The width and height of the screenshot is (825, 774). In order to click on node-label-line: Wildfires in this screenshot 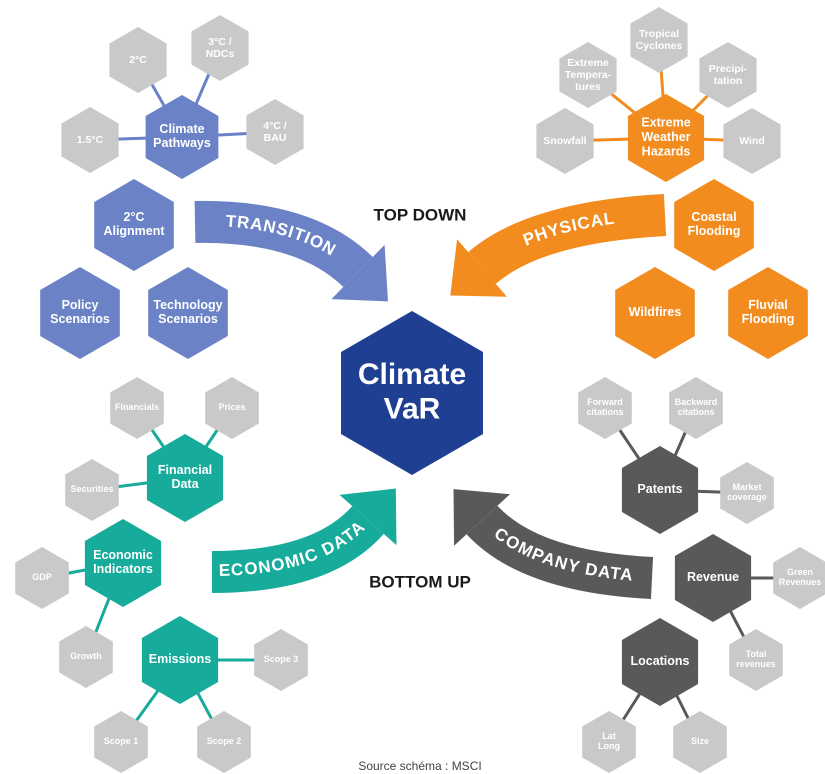, I will do `click(655, 312)`.